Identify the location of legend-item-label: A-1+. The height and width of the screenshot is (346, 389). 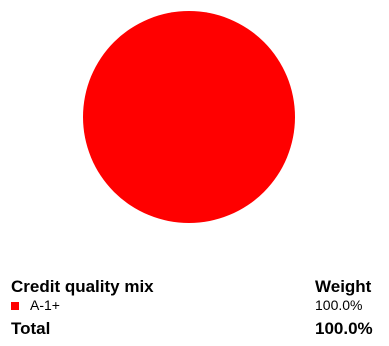
(45, 305).